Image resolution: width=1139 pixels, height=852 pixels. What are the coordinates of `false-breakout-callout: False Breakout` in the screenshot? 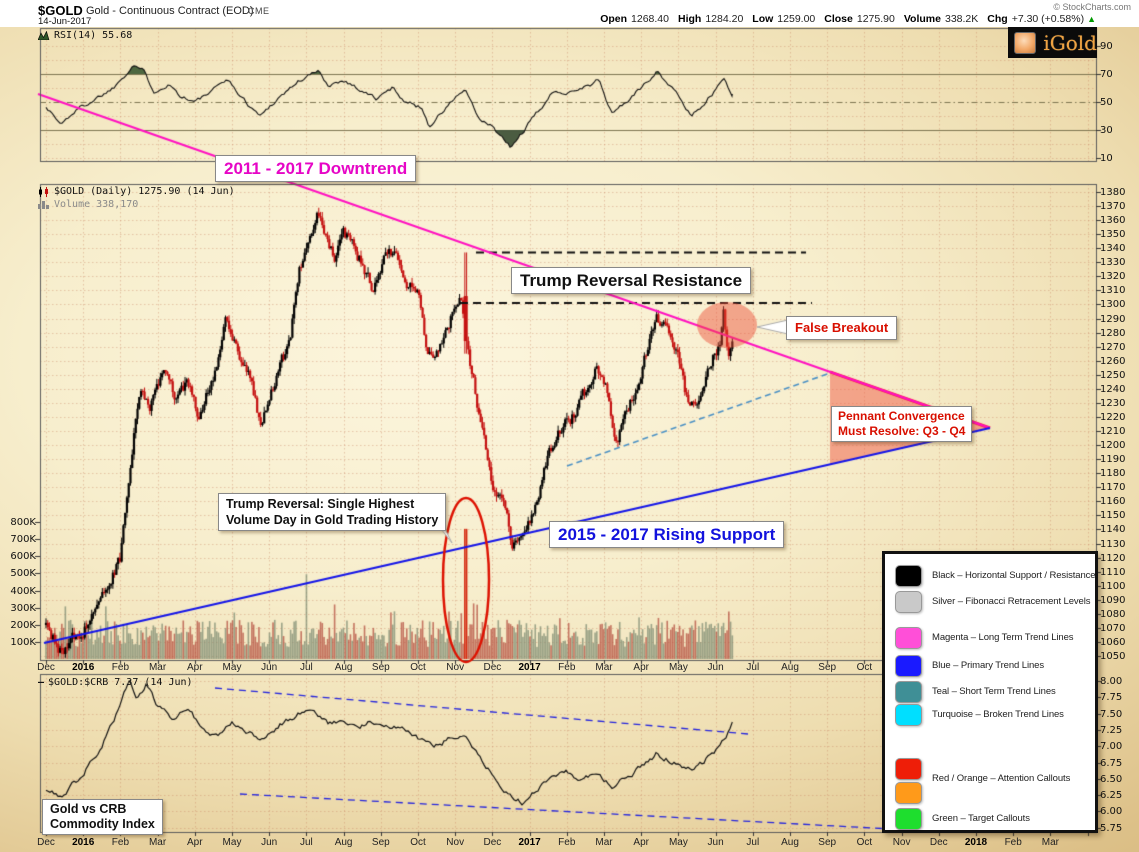 It's located at (842, 328).